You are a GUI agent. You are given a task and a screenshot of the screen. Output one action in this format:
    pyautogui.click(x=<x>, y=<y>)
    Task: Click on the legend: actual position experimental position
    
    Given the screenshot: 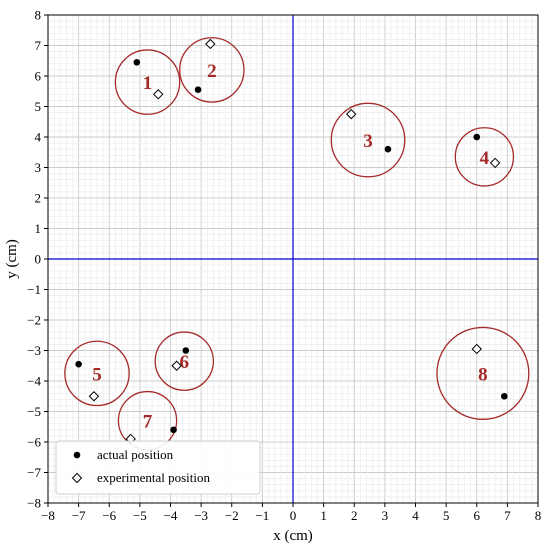 What is the action you would take?
    pyautogui.click(x=158, y=467)
    